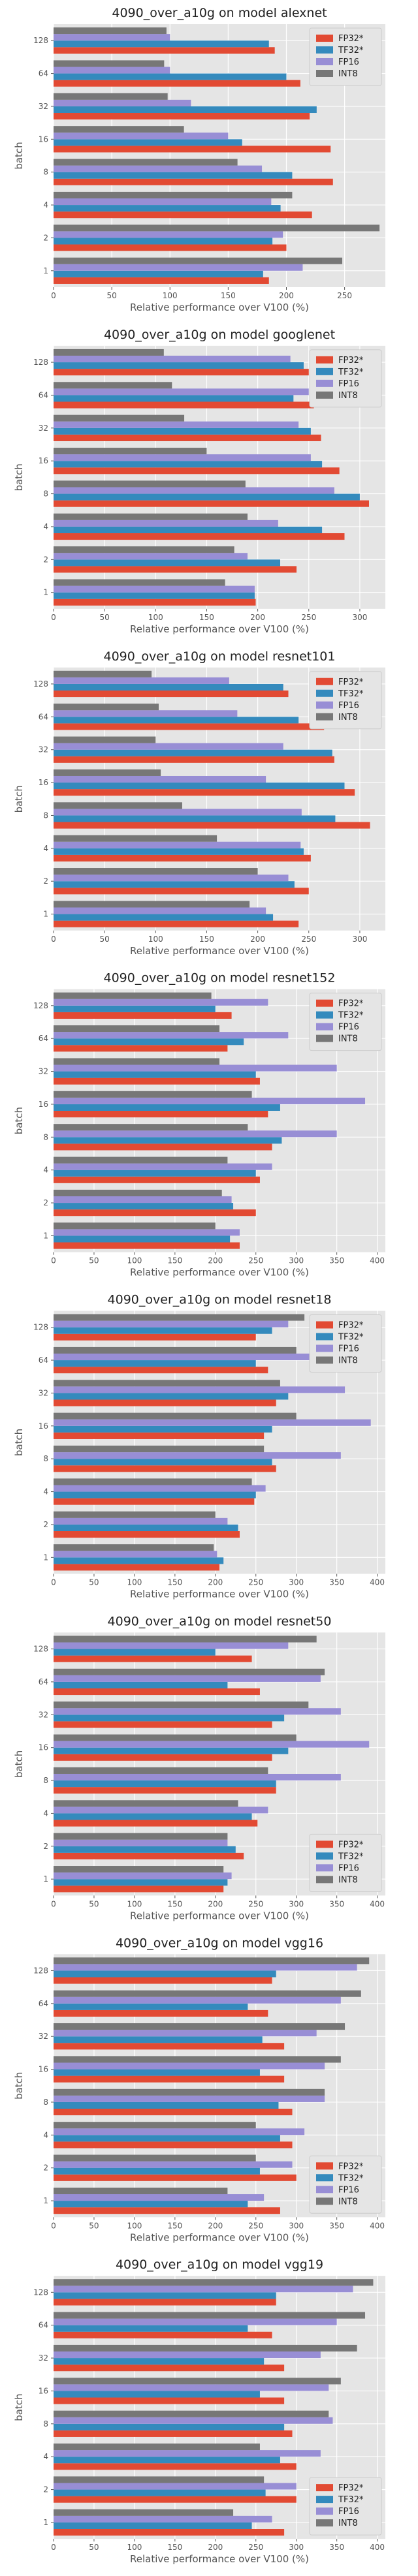 The width and height of the screenshot is (418, 2576). Describe the element at coordinates (219, 2265) in the screenshot. I see `chart-title: 4090_over_a10g on model vgg19` at that location.